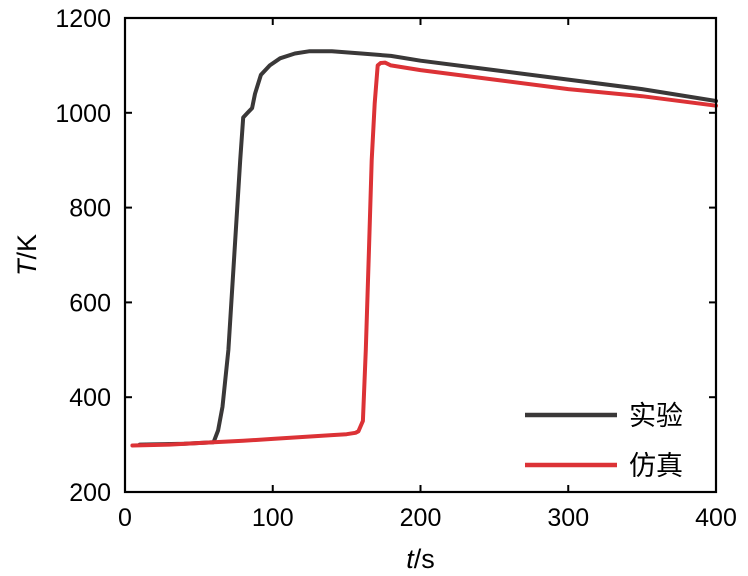  I want to click on y-axis-variable: T, so click(27, 266).